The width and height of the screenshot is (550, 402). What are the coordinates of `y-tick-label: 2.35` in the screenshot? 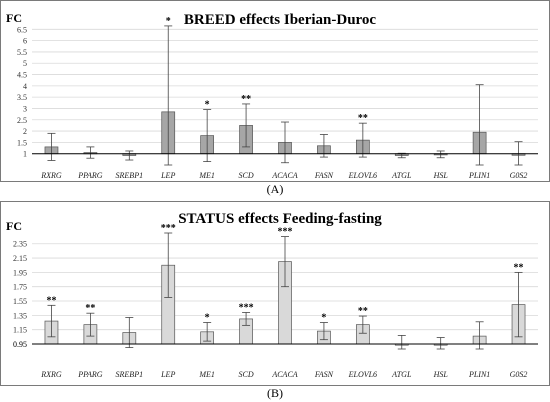 It's located at (20, 244).